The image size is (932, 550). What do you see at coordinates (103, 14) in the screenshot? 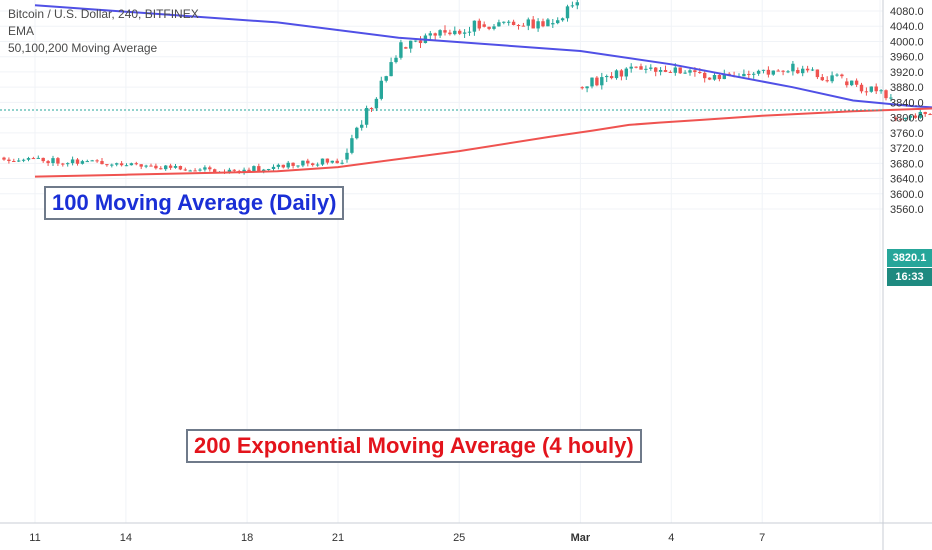
I see `symbol-title: Bitcoin / U.S. Dollar, 240, BITFINEX` at bounding box center [103, 14].